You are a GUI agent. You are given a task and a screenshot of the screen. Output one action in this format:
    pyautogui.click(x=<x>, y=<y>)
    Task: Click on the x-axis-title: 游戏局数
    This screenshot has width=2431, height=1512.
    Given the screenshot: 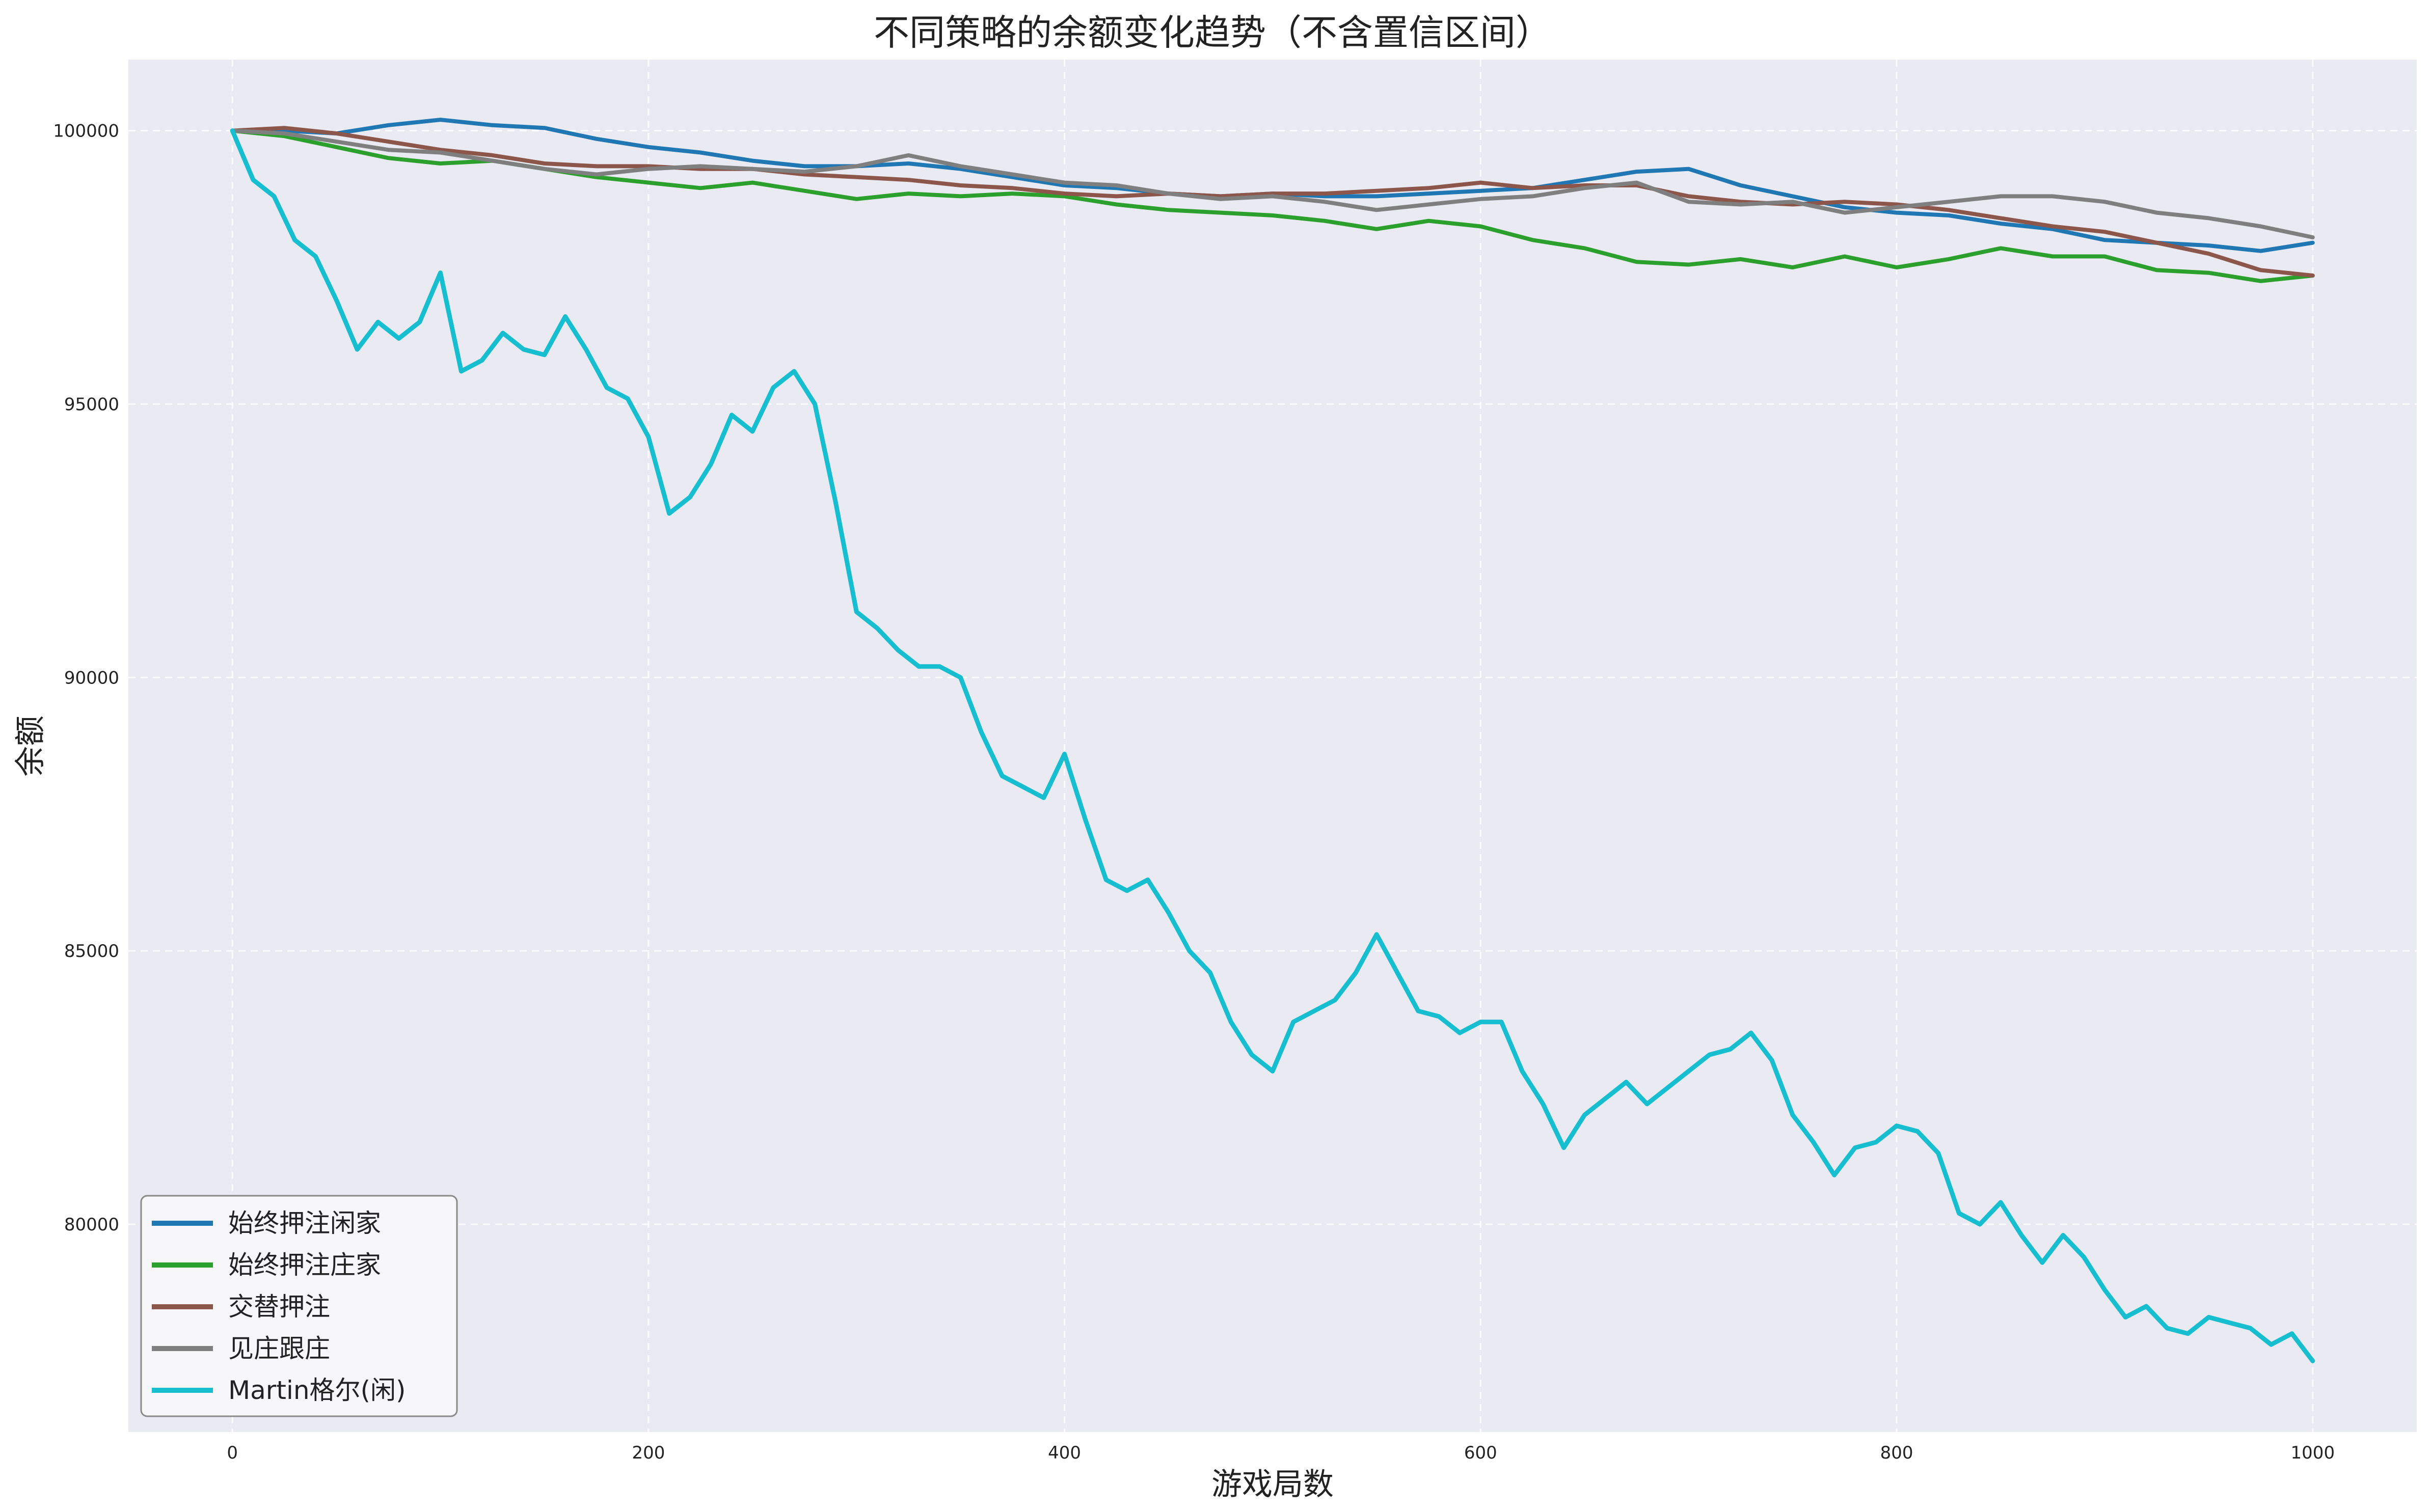 What is the action you would take?
    pyautogui.click(x=1272, y=1484)
    